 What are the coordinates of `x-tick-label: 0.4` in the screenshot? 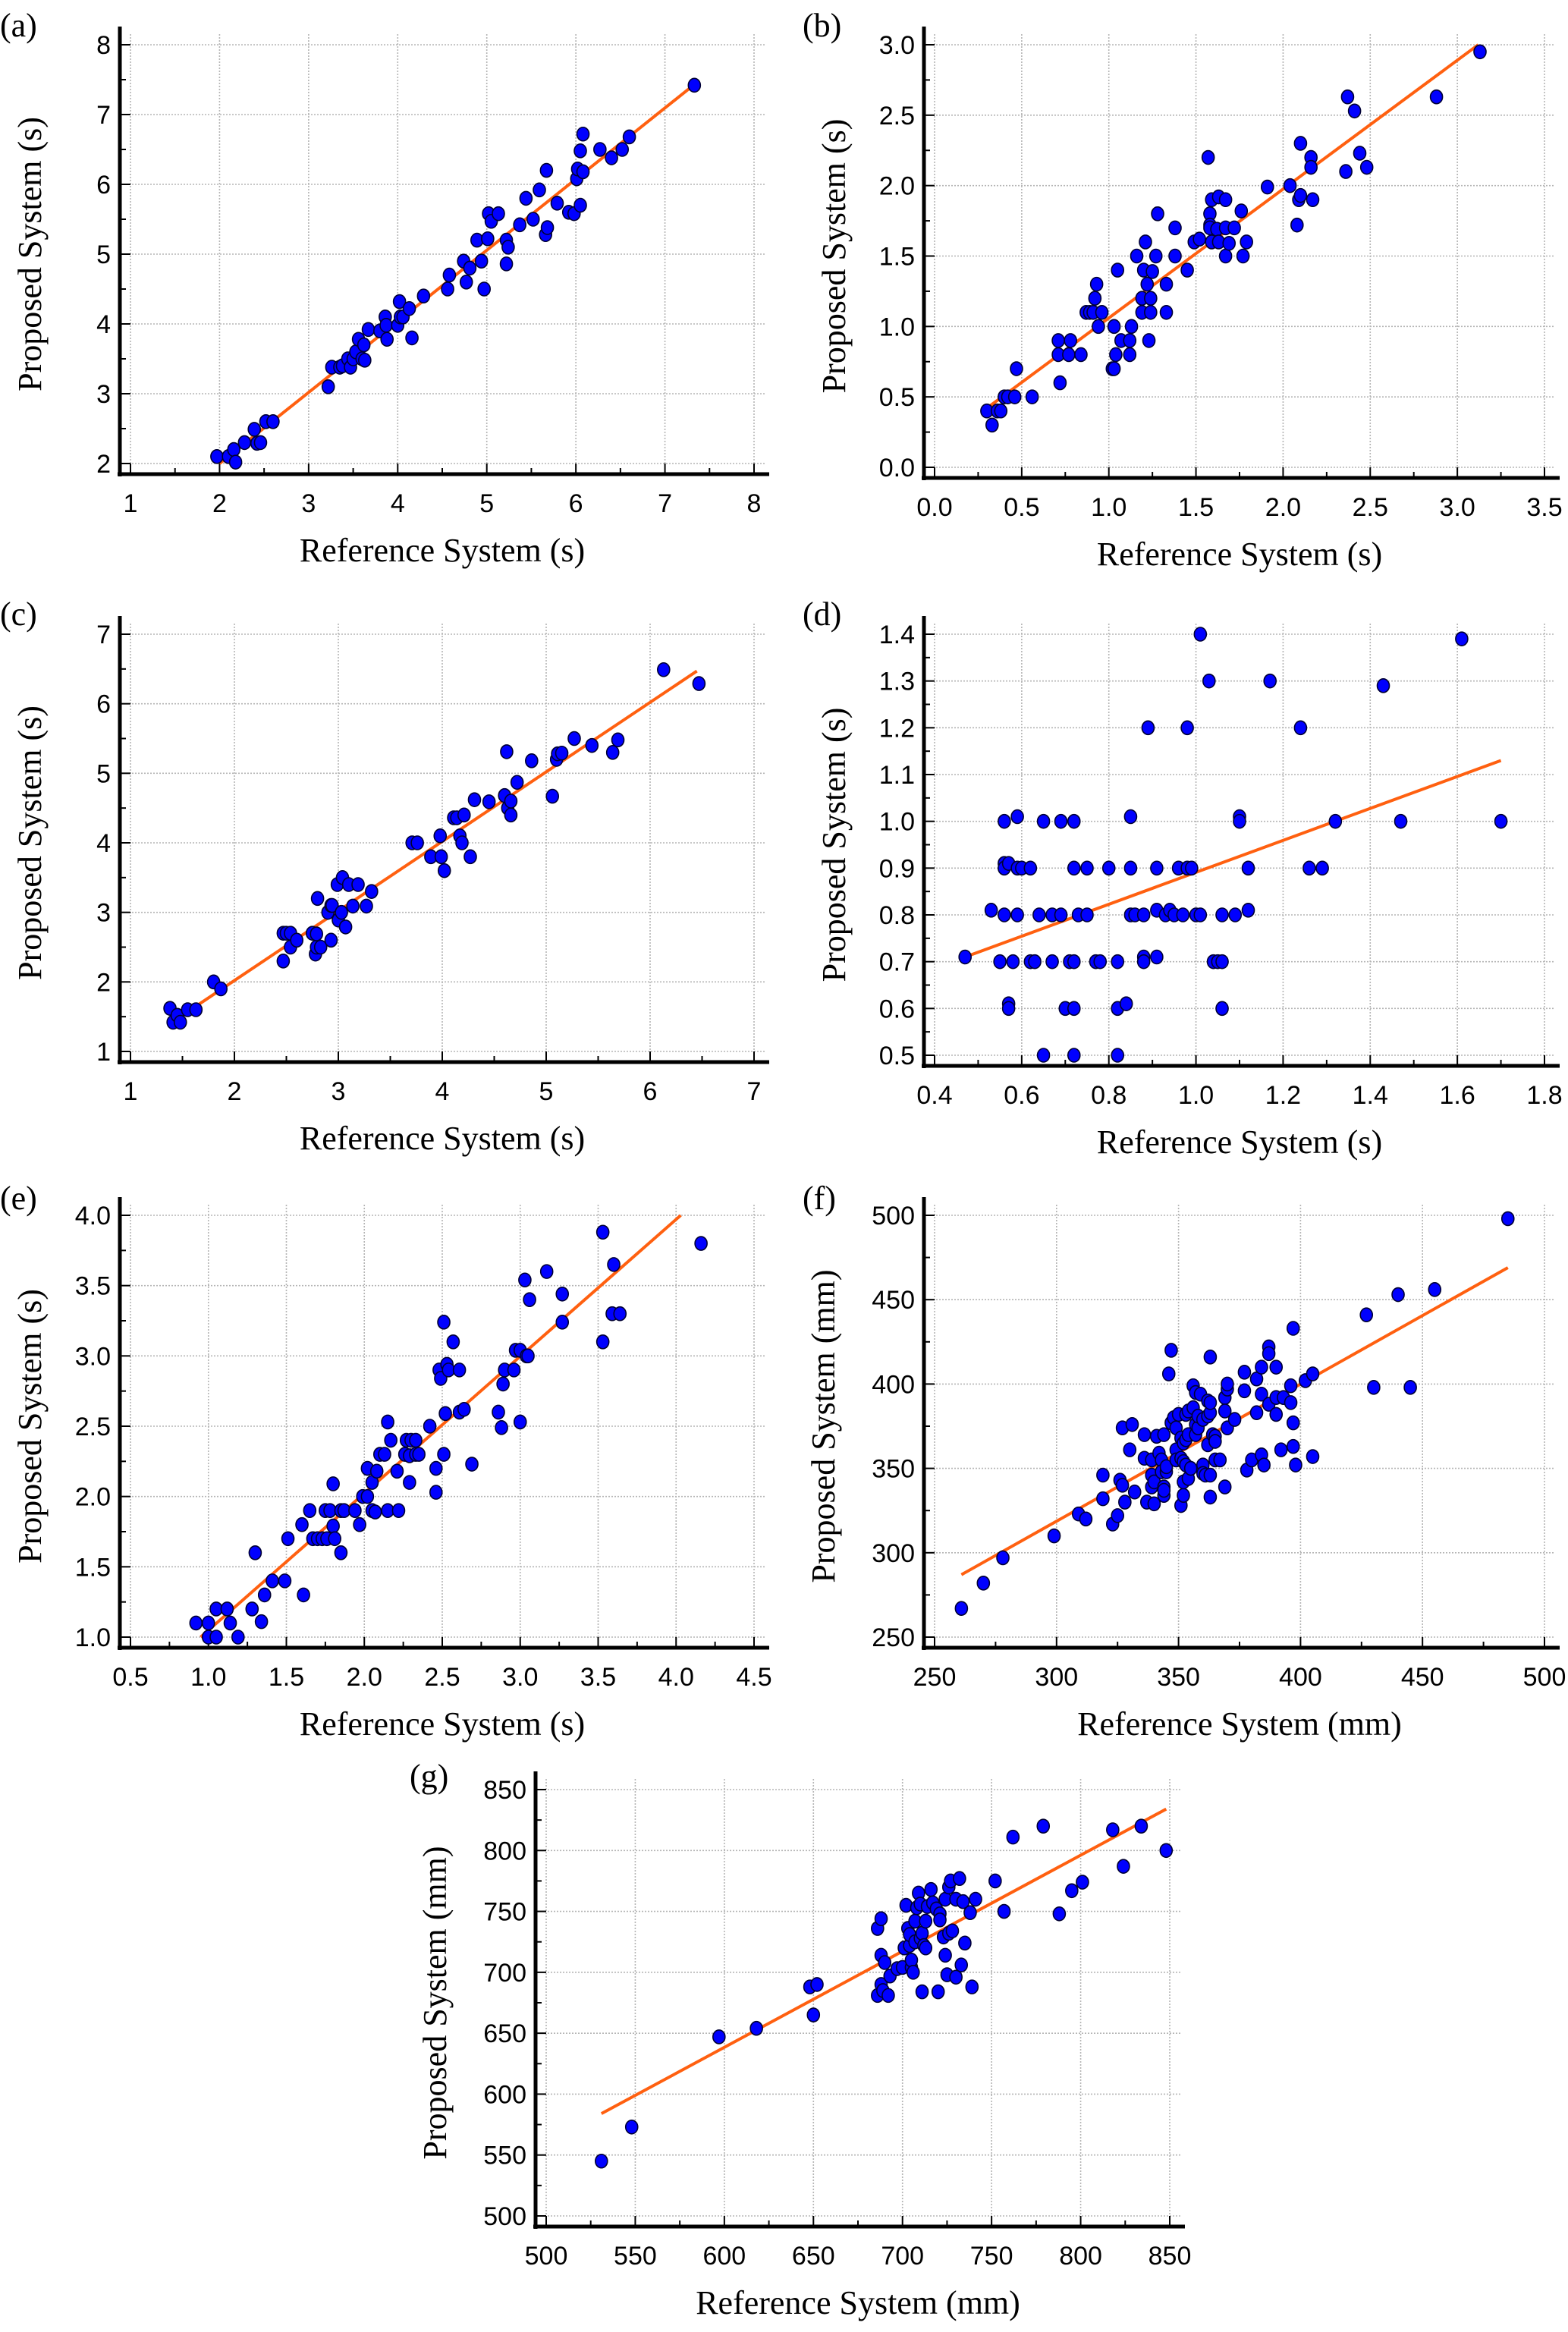 It's located at (934, 1095).